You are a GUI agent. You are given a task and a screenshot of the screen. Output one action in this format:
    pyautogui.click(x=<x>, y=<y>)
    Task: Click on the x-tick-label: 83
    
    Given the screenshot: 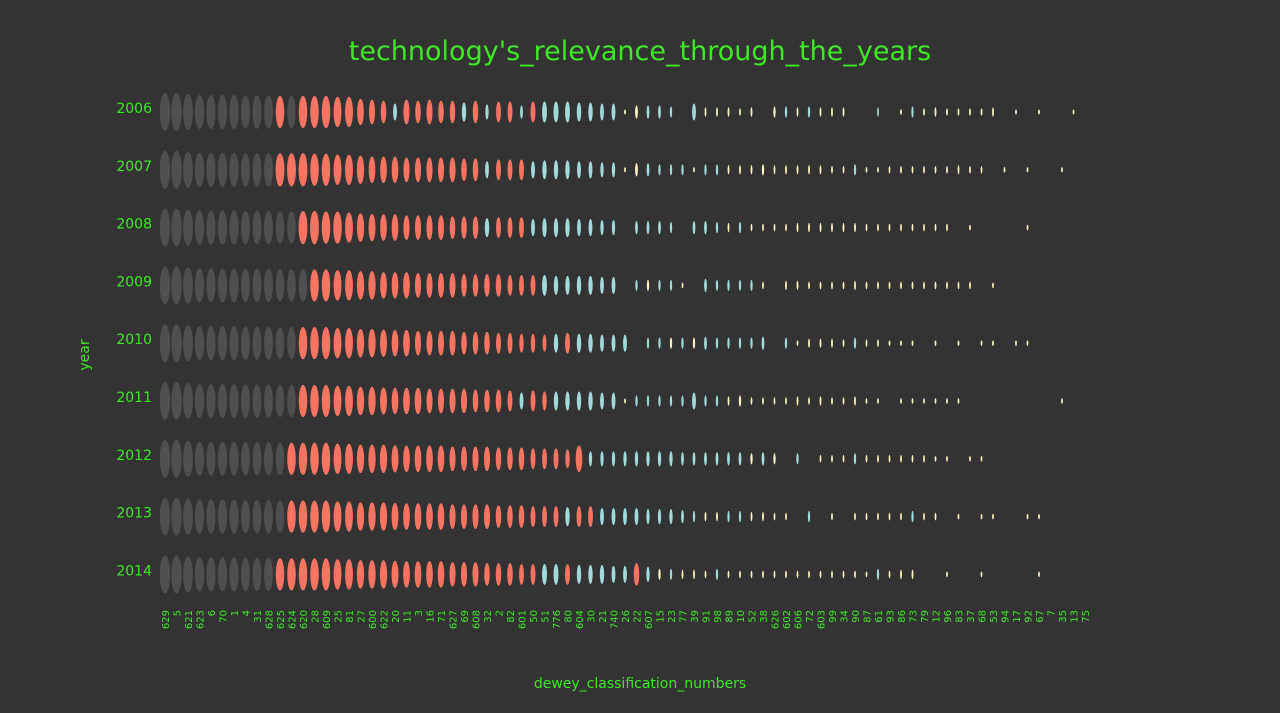 What is the action you would take?
    pyautogui.click(x=960, y=616)
    